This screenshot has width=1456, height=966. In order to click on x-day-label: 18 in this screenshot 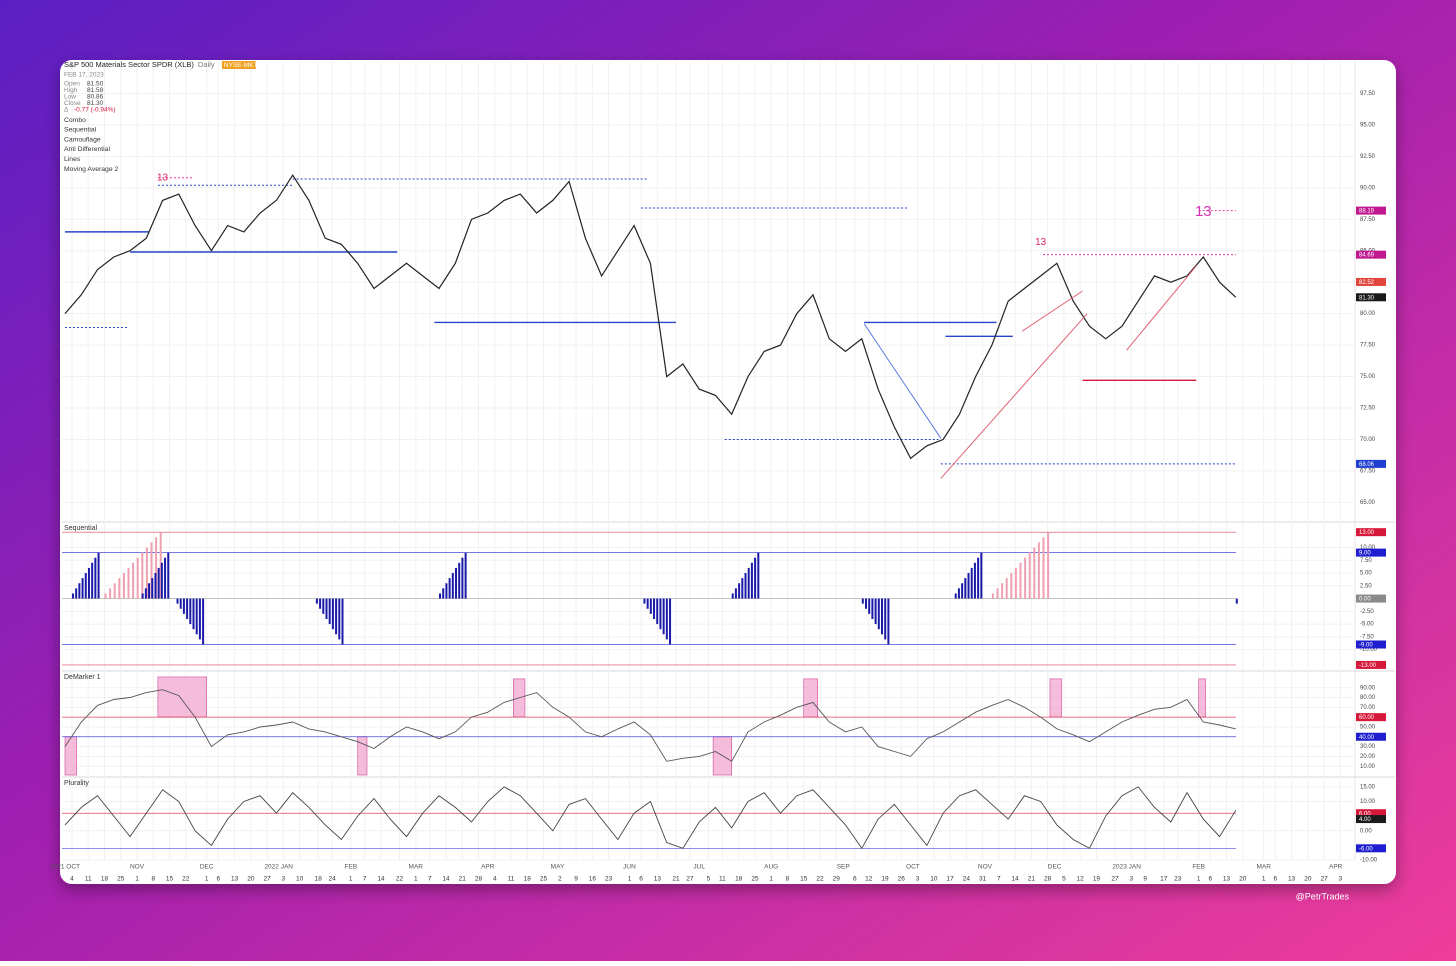, I will do `click(739, 879)`.